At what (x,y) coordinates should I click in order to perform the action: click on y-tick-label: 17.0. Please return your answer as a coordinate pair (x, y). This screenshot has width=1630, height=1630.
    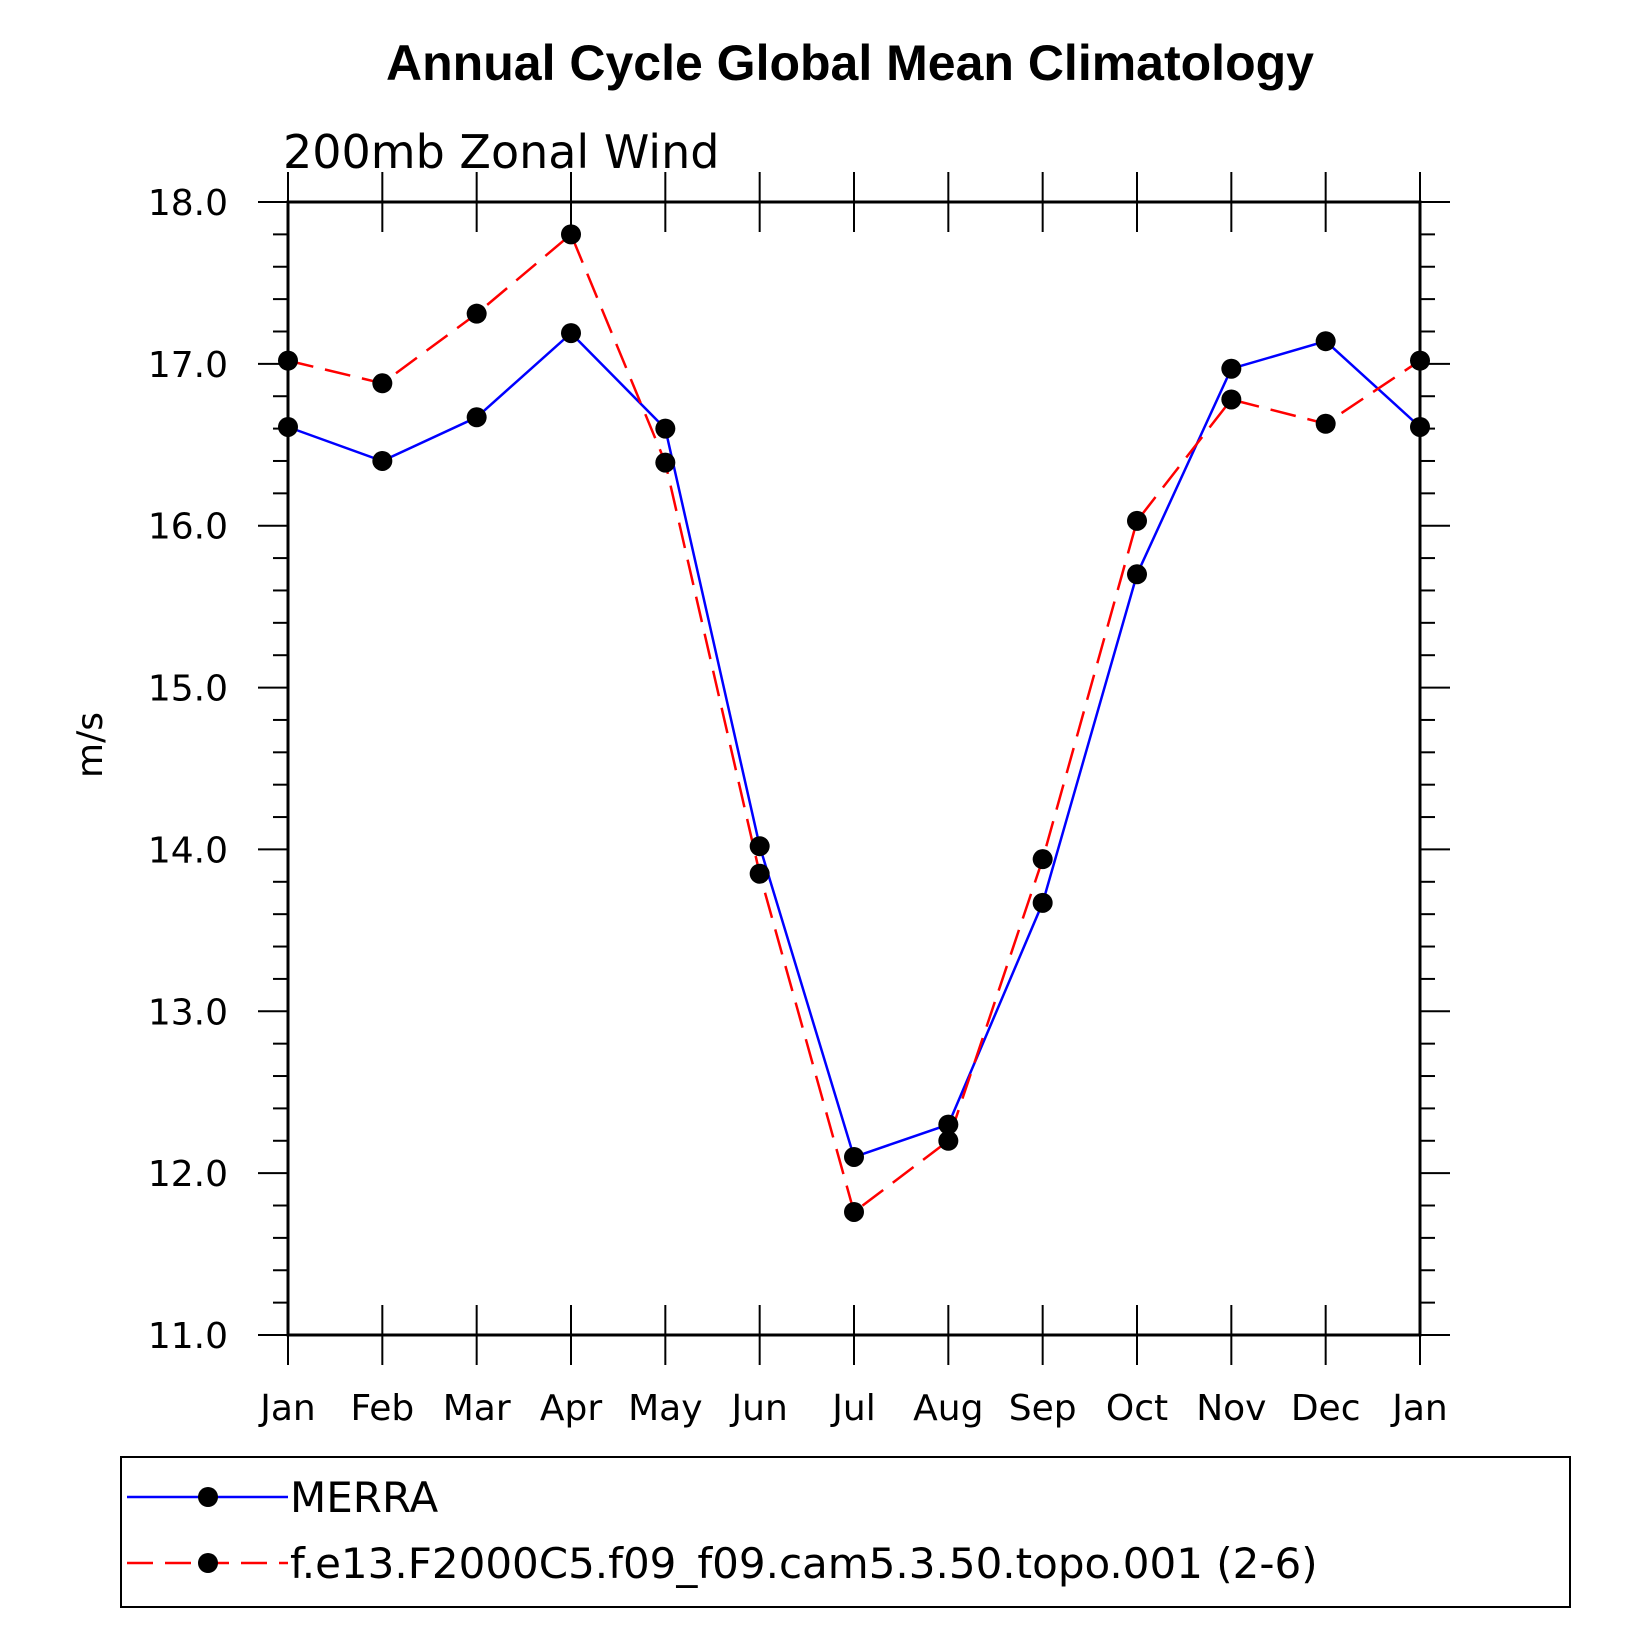
    Looking at the image, I should click on (188, 365).